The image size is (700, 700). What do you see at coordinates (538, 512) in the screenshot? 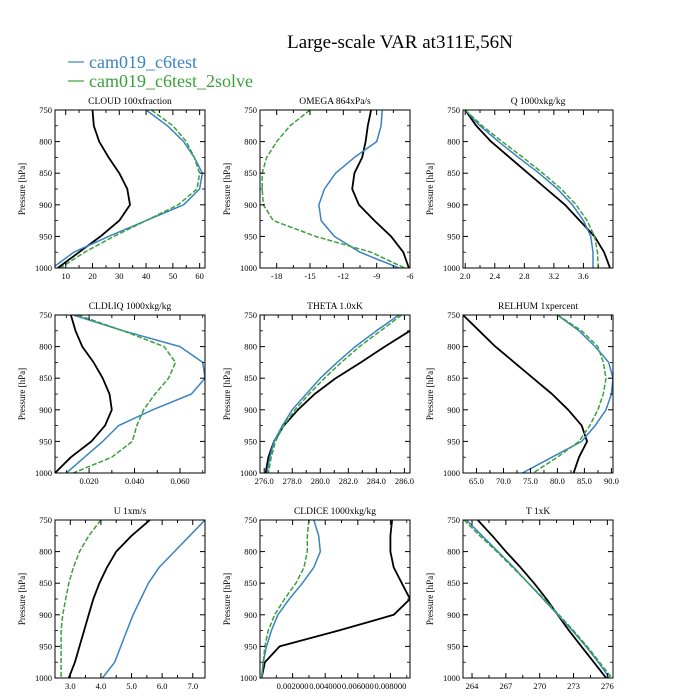
I see `panel-title: T 1xK` at bounding box center [538, 512].